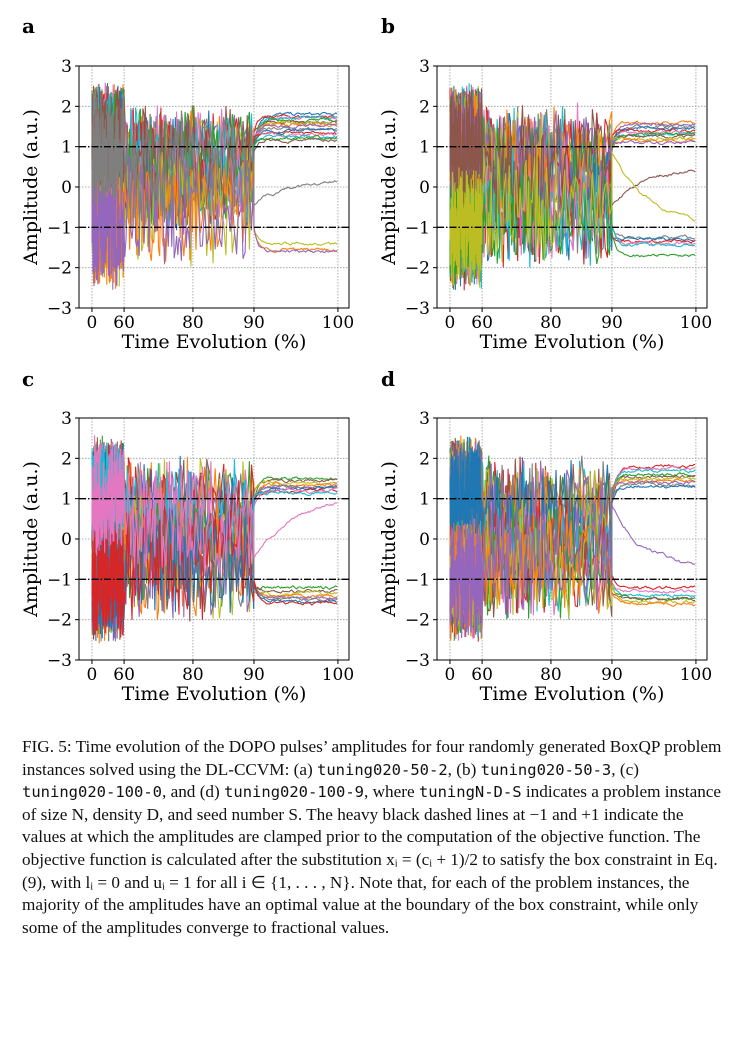 This screenshot has width=736, height=1044. I want to click on panel-label-c: c, so click(28, 379).